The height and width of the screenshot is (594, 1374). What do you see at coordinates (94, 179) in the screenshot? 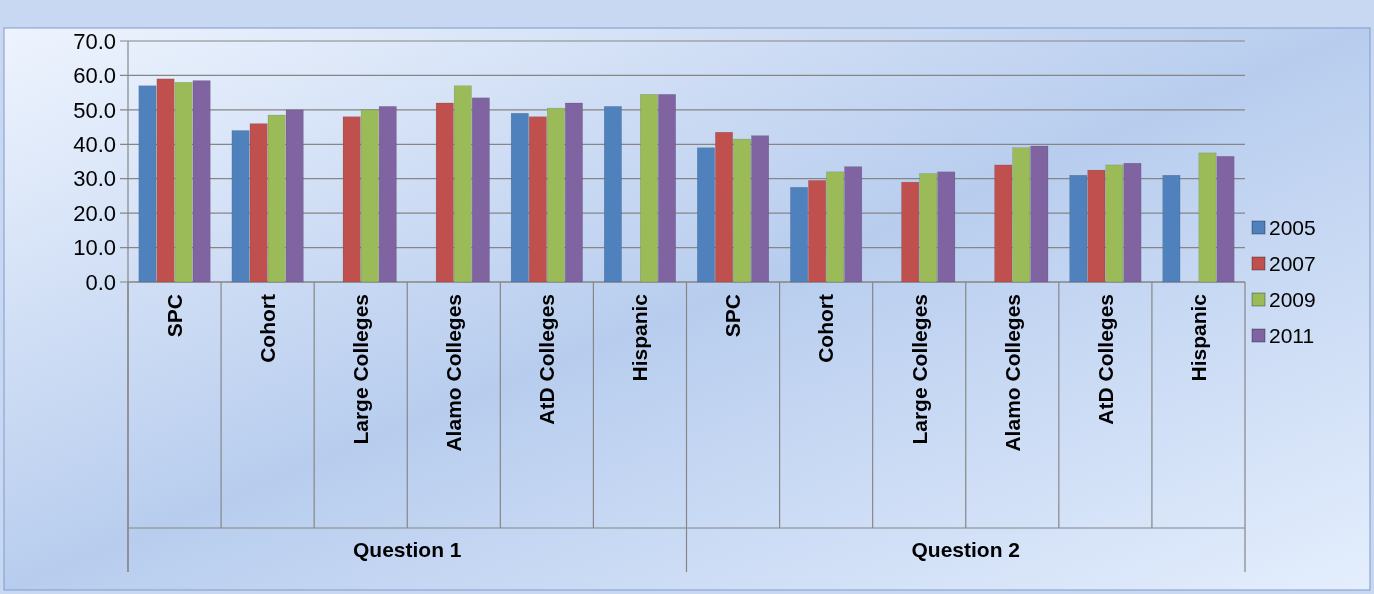
I see `y-tick-label: 30.0` at bounding box center [94, 179].